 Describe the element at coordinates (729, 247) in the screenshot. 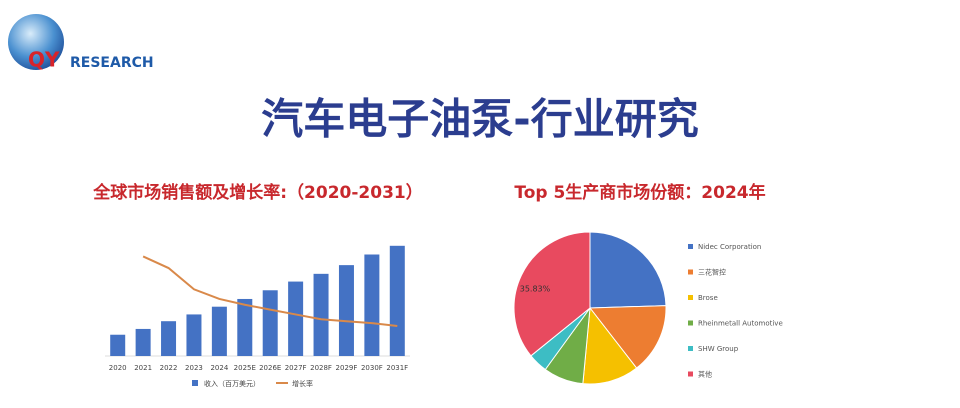

I see `legend-label: Nidec Corporation` at that location.